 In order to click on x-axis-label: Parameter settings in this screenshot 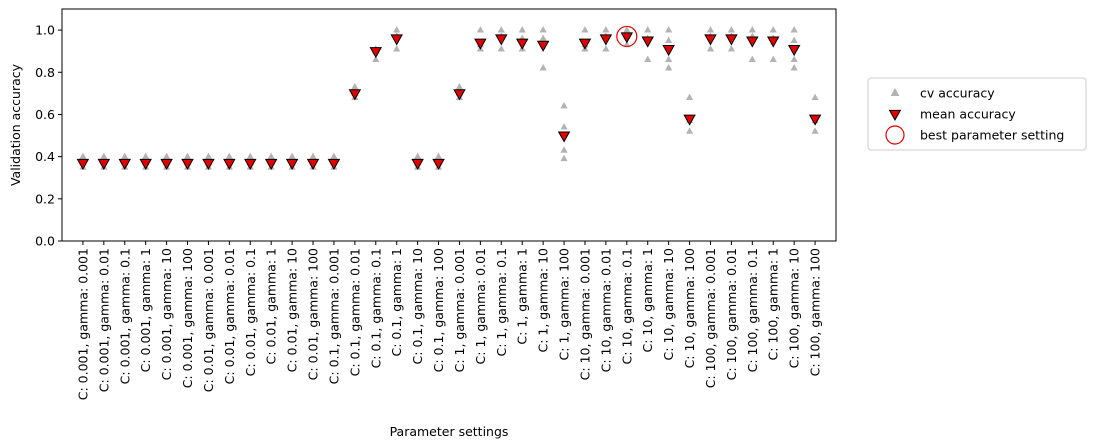, I will do `click(449, 431)`.